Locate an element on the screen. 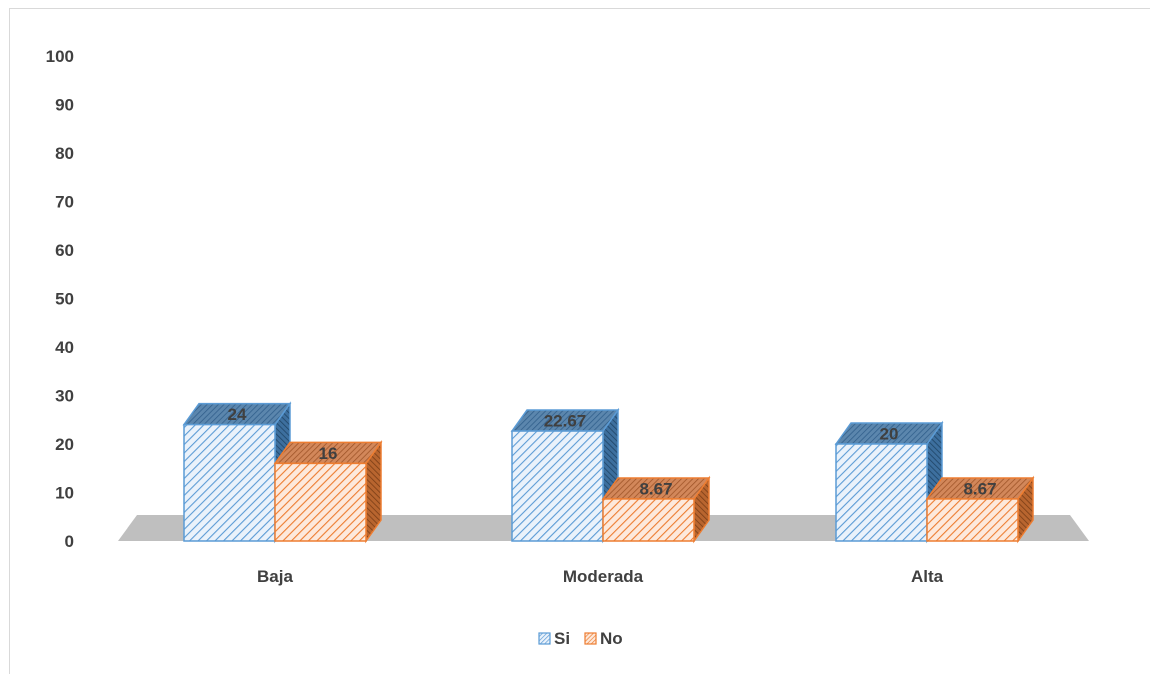 Image resolution: width=1151 pixels, height=675 pixels. bar-si-baja is located at coordinates (237, 472).